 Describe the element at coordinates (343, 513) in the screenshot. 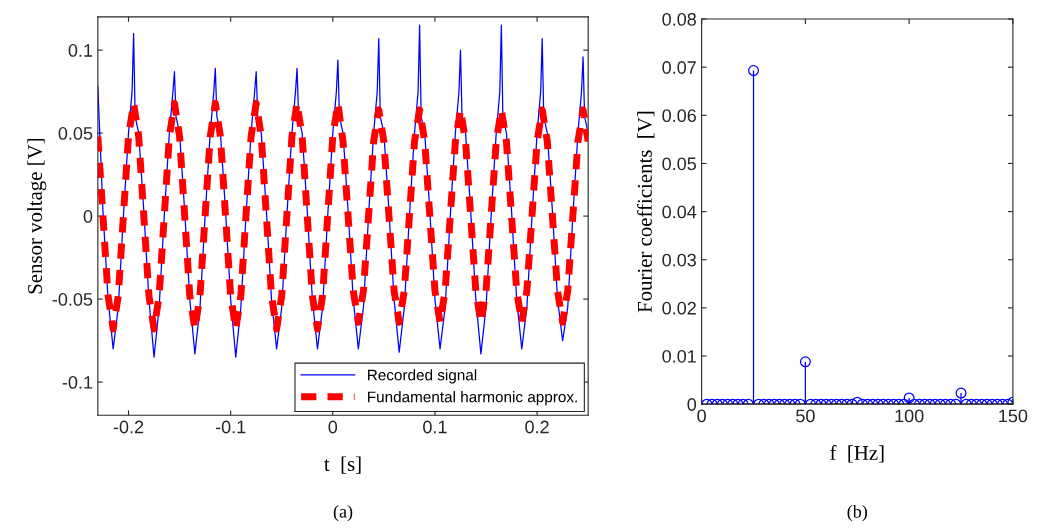

I see `text: (a)` at that location.